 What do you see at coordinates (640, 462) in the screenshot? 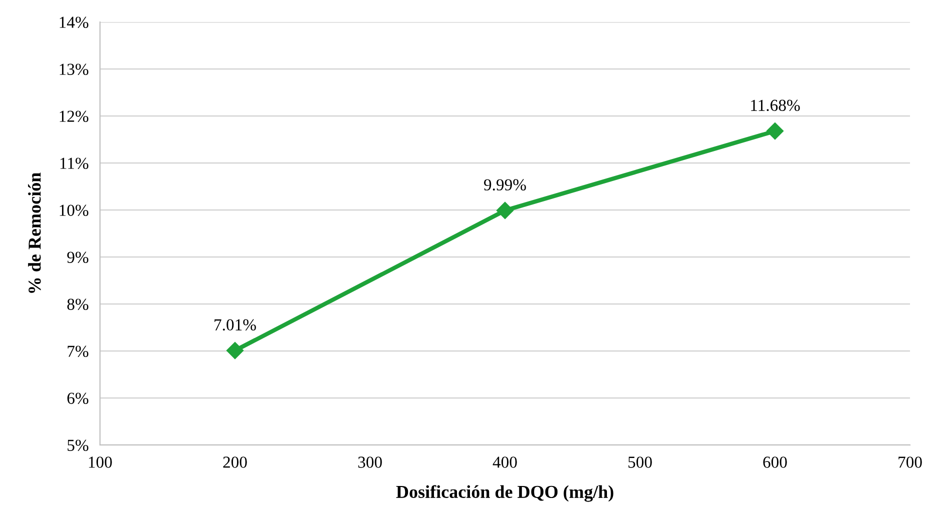
I see `x-tick-label: 500` at bounding box center [640, 462].